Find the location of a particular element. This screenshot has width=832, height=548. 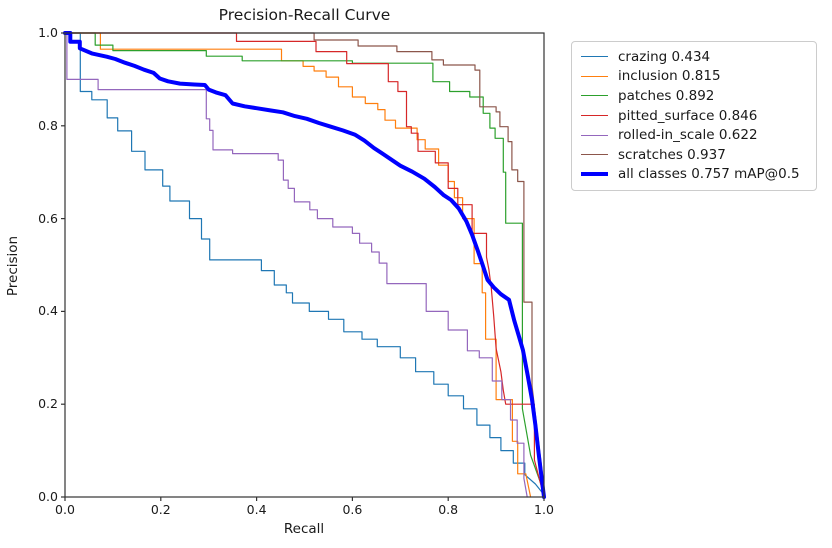

x-axis-label: Recall is located at coordinates (304, 529).